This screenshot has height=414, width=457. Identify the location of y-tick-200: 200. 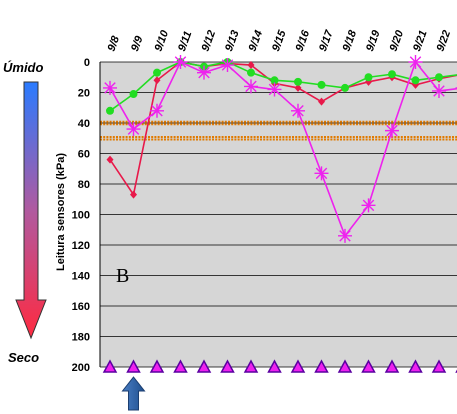
(81, 368).